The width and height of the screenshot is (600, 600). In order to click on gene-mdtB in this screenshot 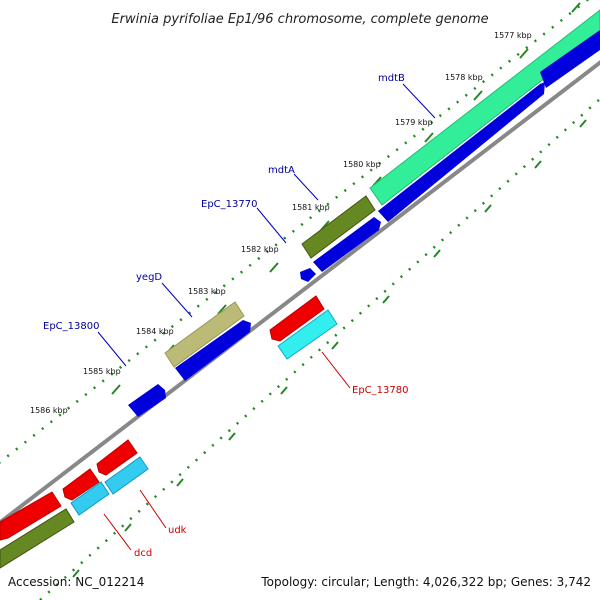, I will do `click(484, 107)`.